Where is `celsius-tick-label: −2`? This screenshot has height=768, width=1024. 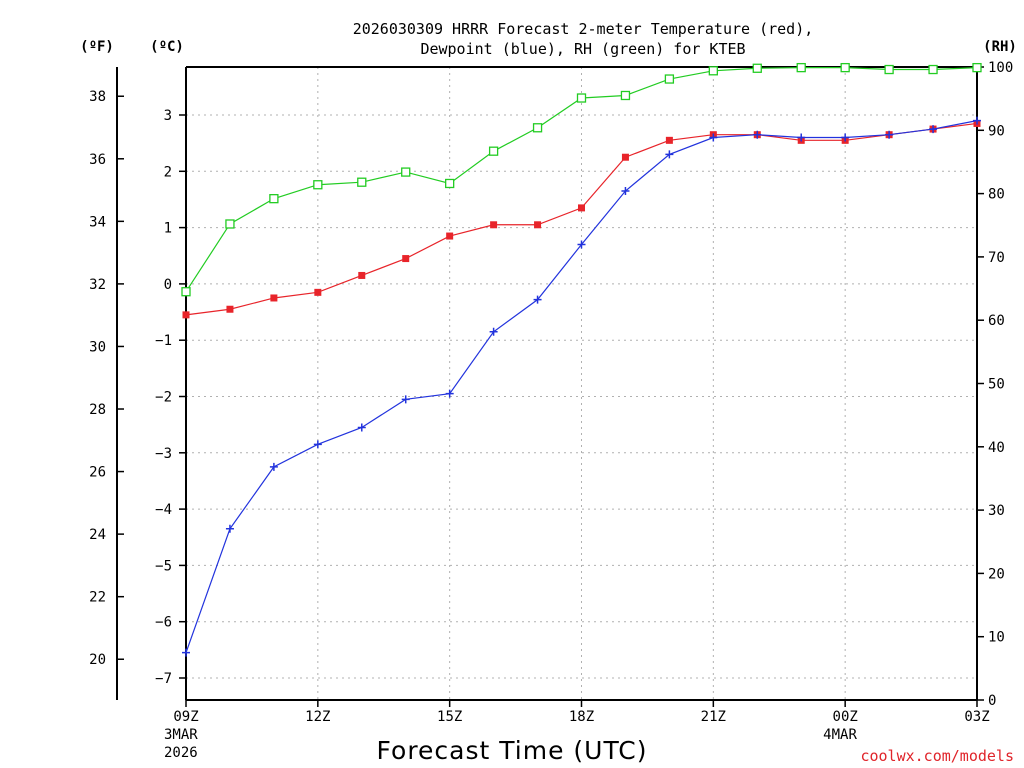 celsius-tick-label: −2 is located at coordinates (163, 398).